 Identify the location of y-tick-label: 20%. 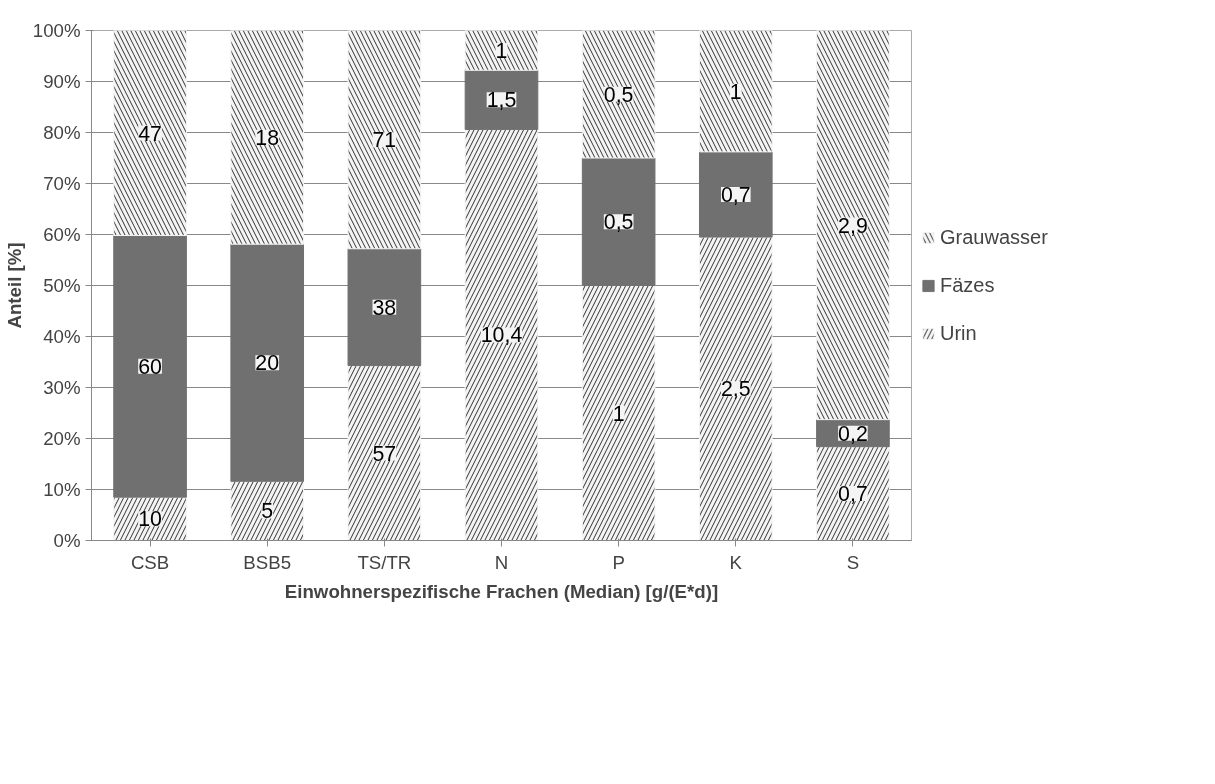
(62, 438).